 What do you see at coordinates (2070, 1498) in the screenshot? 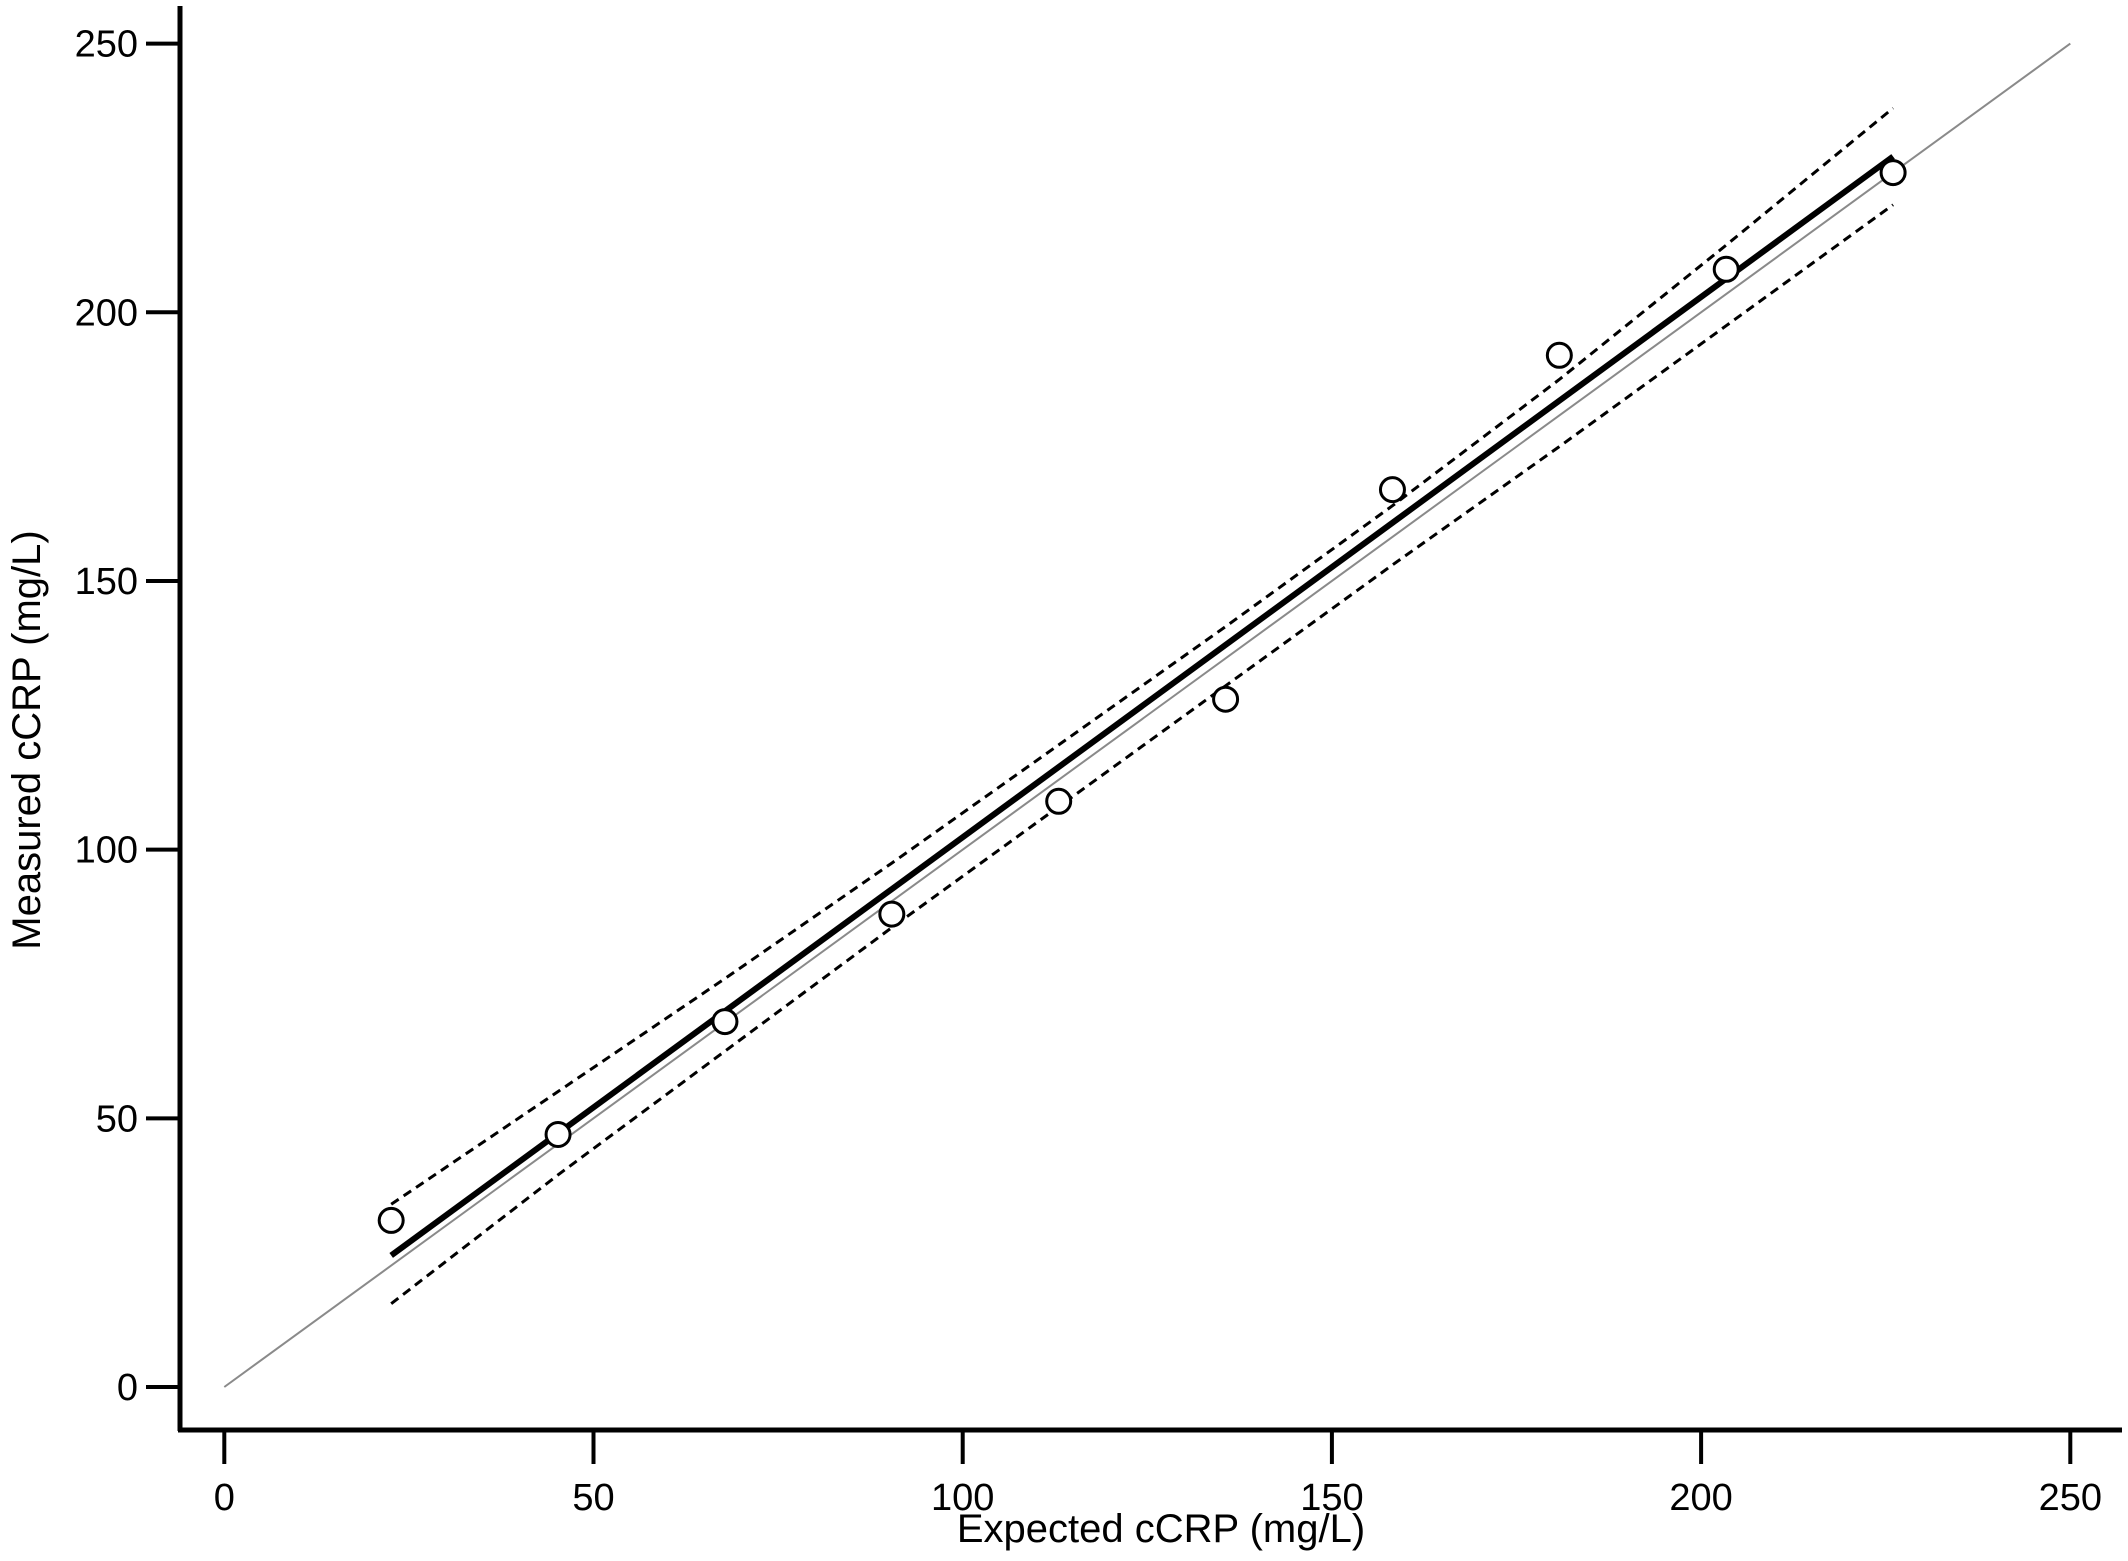
I see `x-tick-label: 250` at bounding box center [2070, 1498].